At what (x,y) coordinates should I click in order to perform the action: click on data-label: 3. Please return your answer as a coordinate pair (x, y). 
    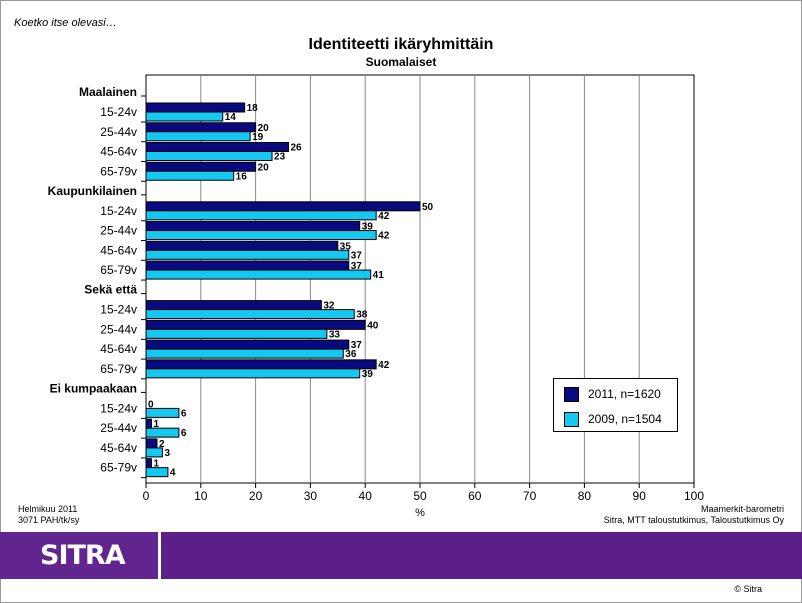
    Looking at the image, I should click on (167, 453).